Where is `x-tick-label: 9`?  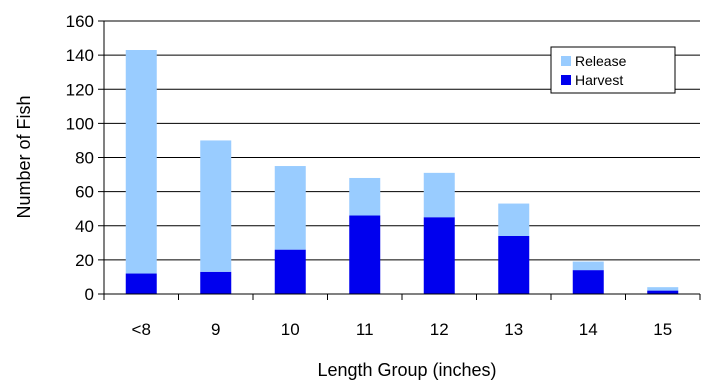
x-tick-label: 9 is located at coordinates (215, 329).